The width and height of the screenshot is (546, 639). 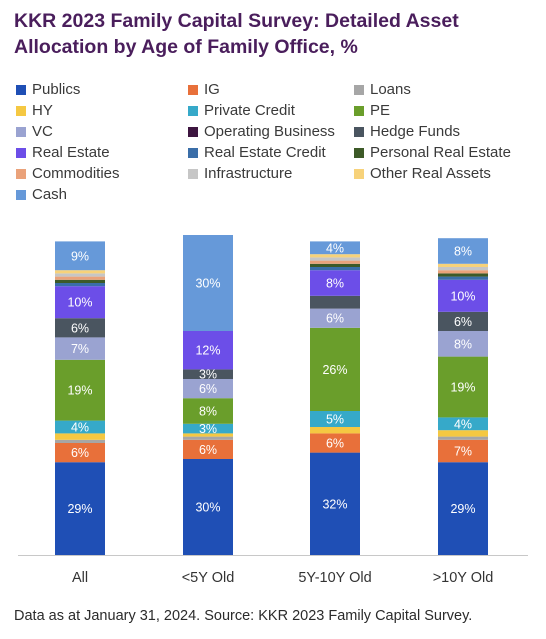 I want to click on legend-item-operating-business: Operating Business, so click(x=261, y=131).